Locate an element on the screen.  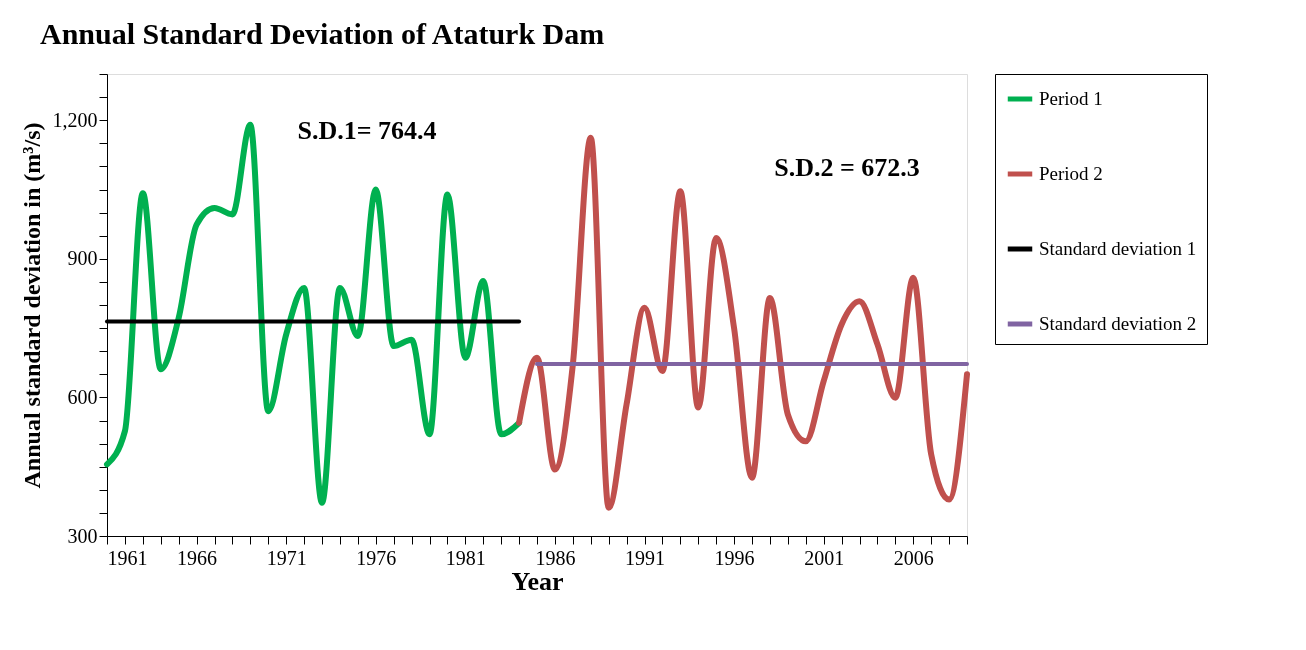
x-tick-label: 1976 is located at coordinates (376, 557).